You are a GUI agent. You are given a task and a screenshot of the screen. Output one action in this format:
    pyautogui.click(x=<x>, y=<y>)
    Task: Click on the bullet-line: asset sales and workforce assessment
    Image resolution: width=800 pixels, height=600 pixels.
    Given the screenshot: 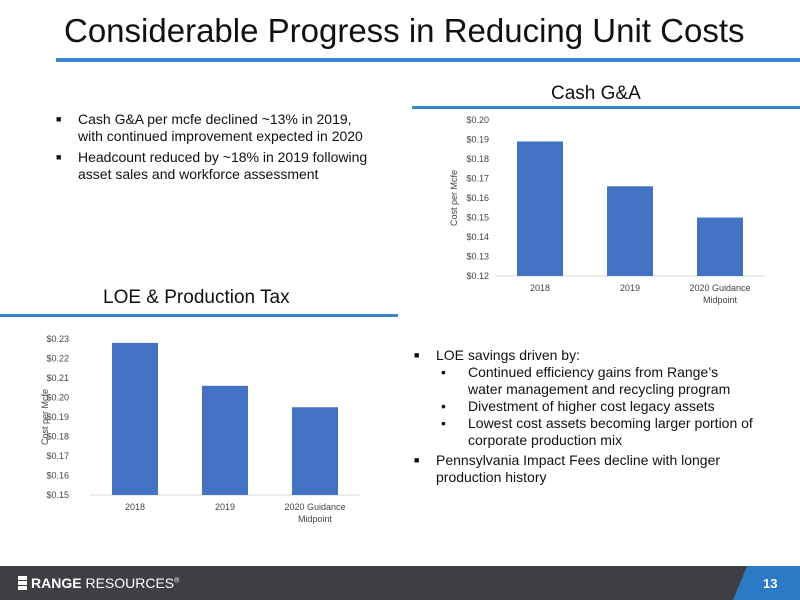 What is the action you would take?
    pyautogui.click(x=198, y=174)
    